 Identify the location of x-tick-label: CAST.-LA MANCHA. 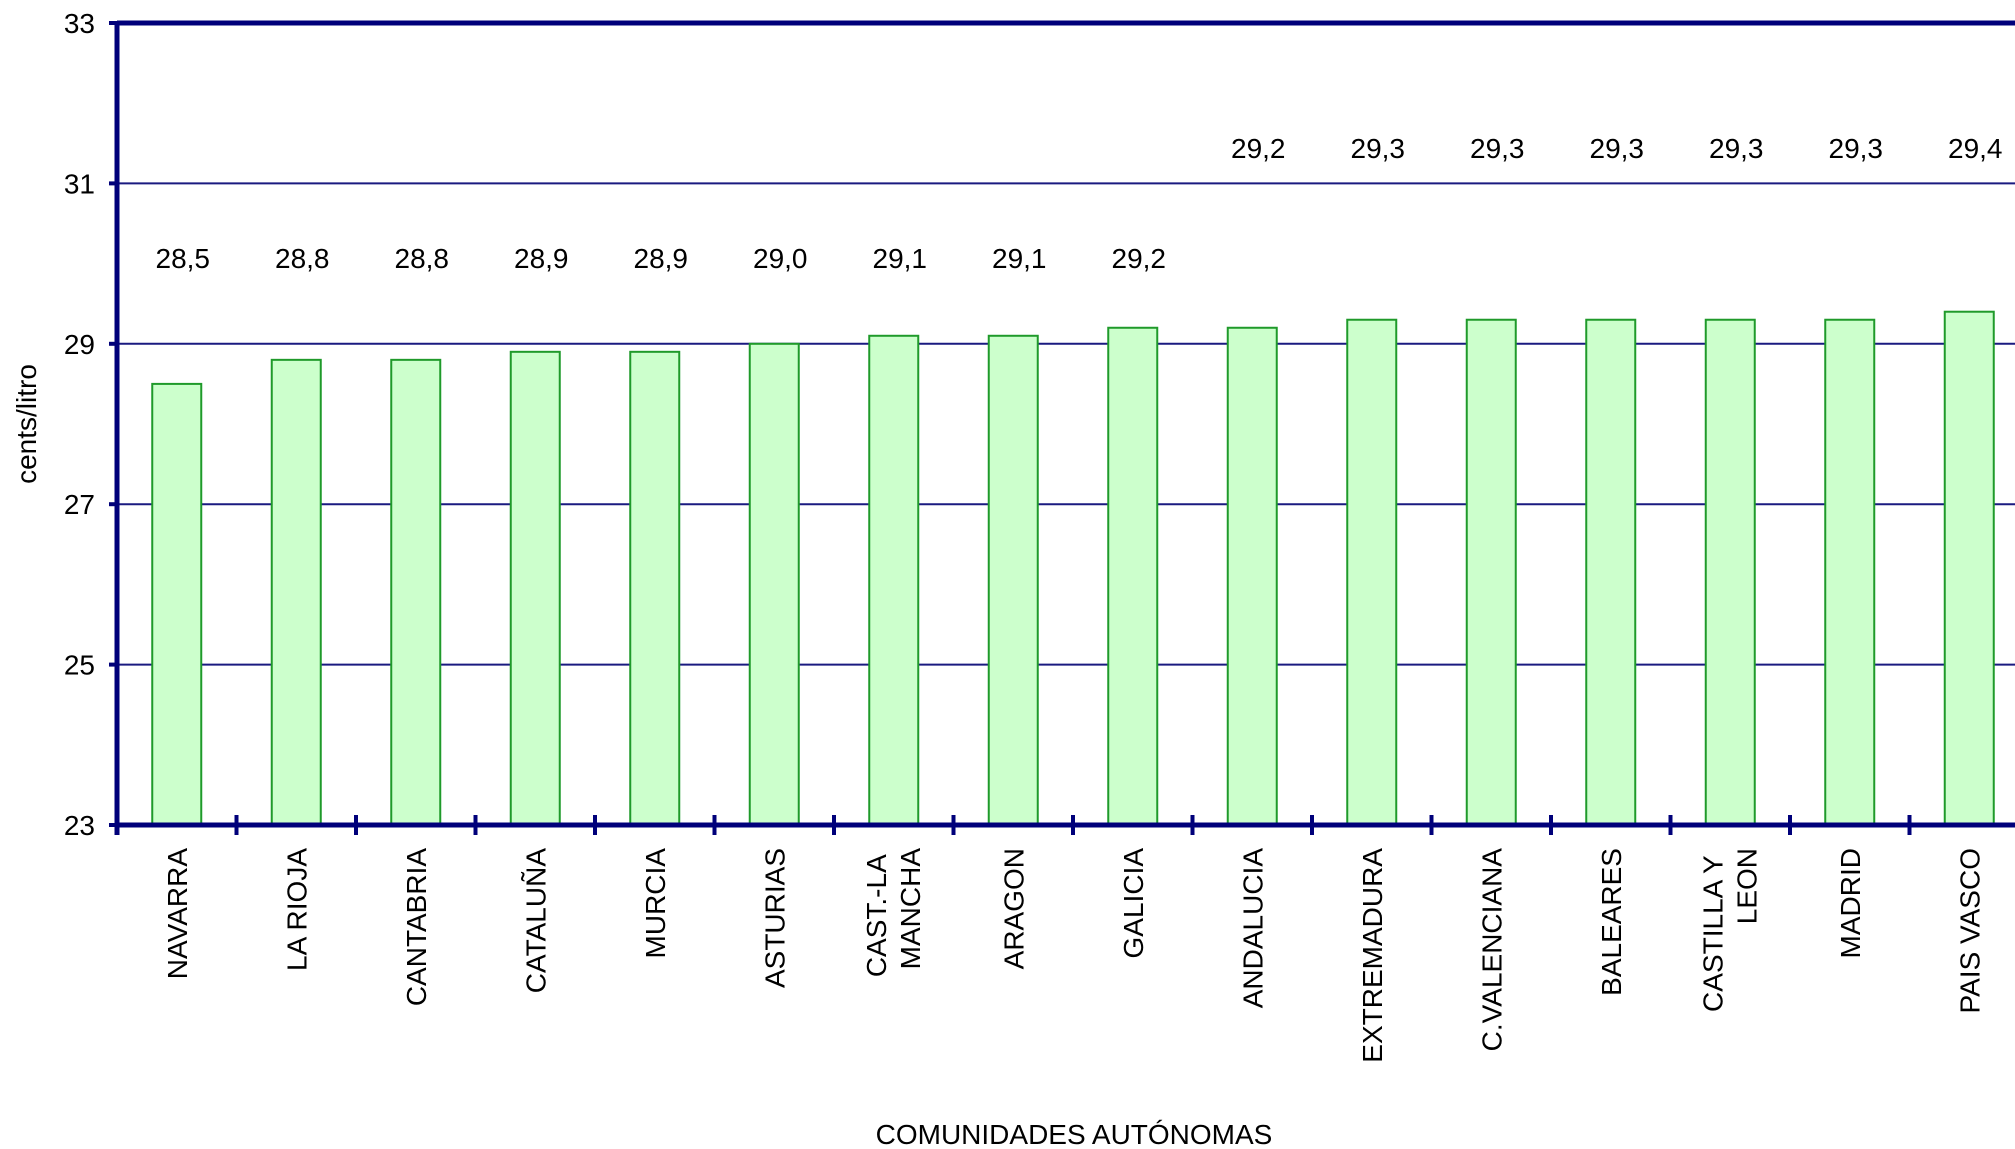
(893, 912).